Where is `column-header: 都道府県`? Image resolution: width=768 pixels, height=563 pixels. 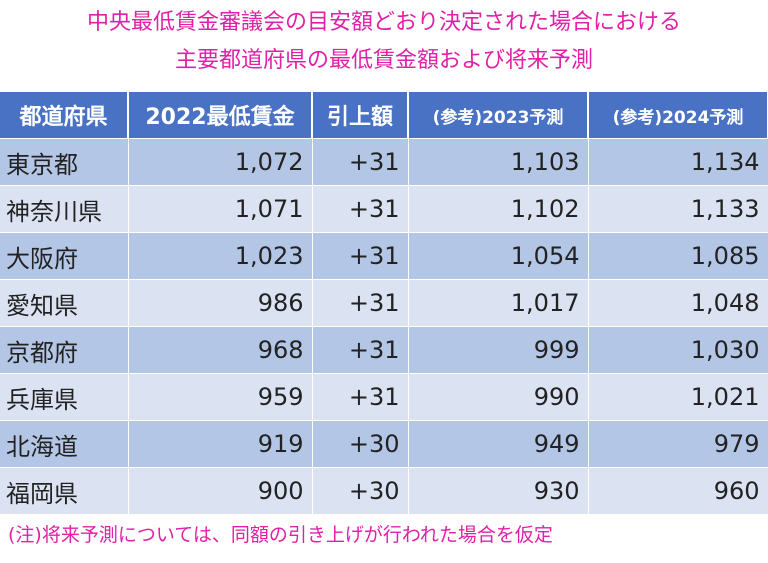 column-header: 都道府県 is located at coordinates (64, 115).